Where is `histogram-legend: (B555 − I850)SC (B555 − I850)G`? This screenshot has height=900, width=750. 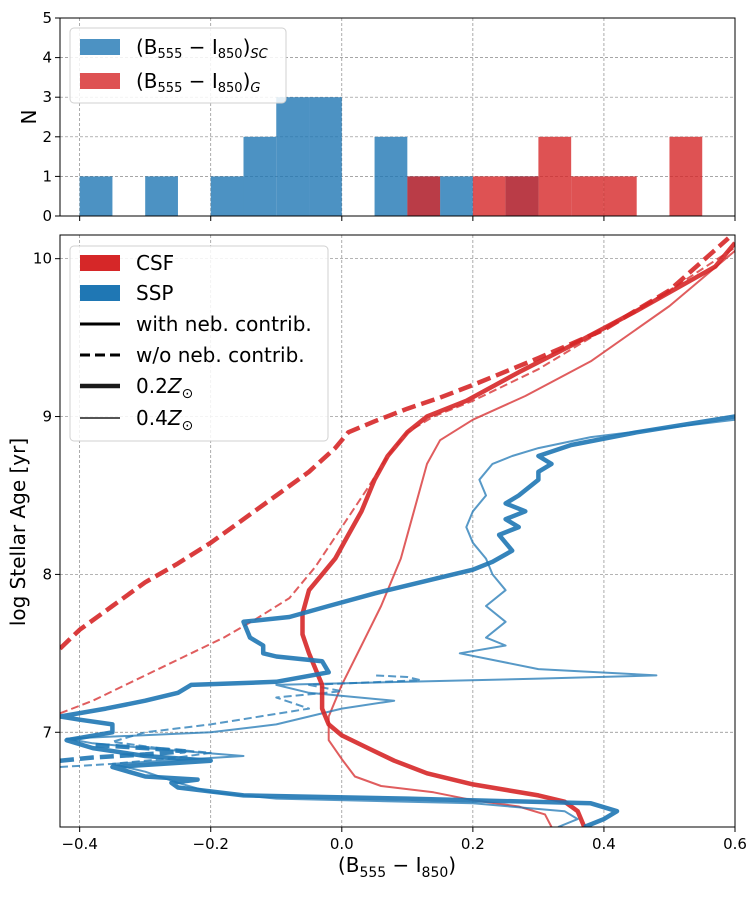 histogram-legend: (B555 − I850)SC (B555 − I850)G is located at coordinates (178, 65).